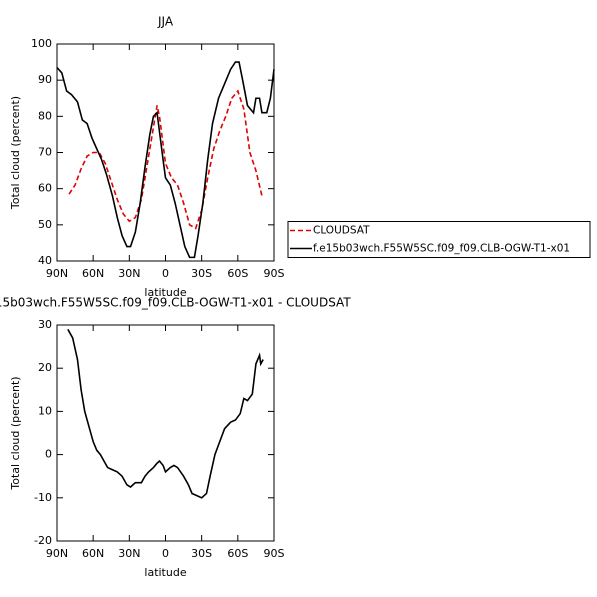 Image resolution: width=597 pixels, height=597 pixels. I want to click on plot-frame, so click(165, 433).